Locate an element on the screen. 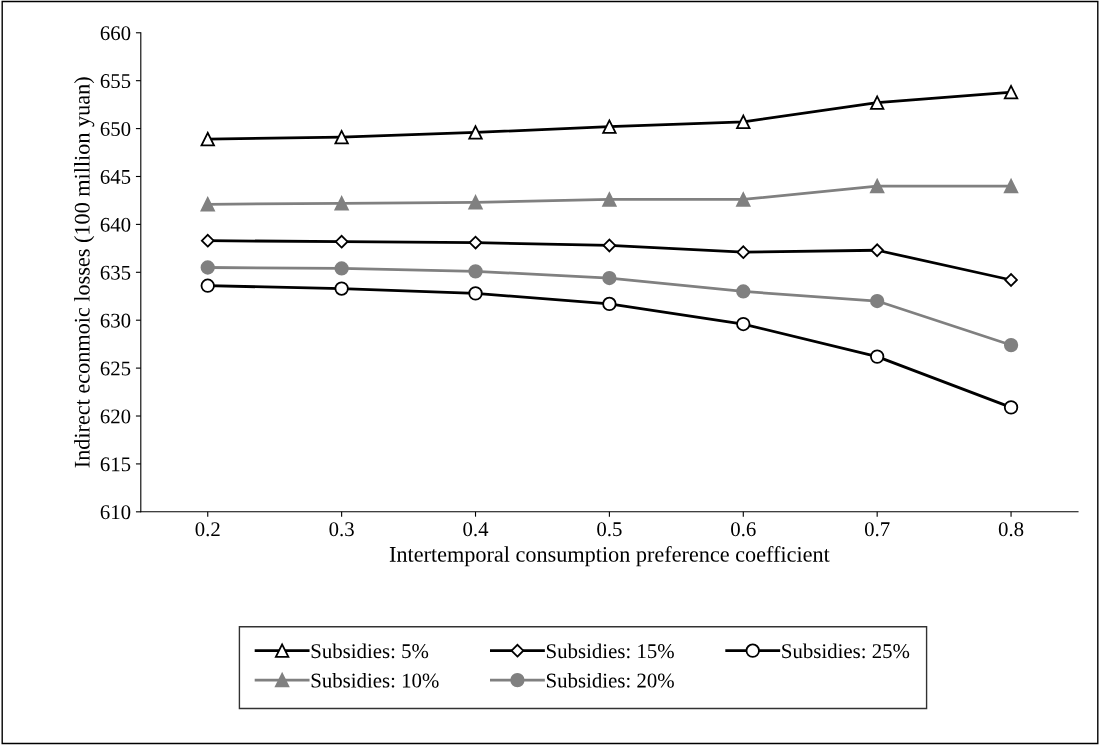  y-tick-label: 610 is located at coordinates (115, 512).